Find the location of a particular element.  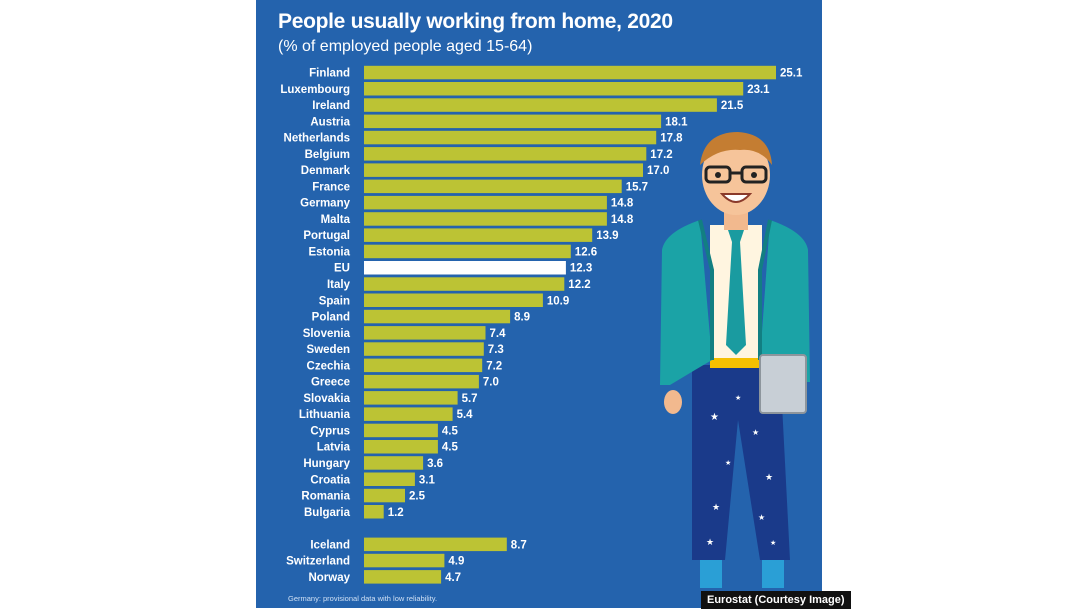

bar-greece is located at coordinates (421, 381).